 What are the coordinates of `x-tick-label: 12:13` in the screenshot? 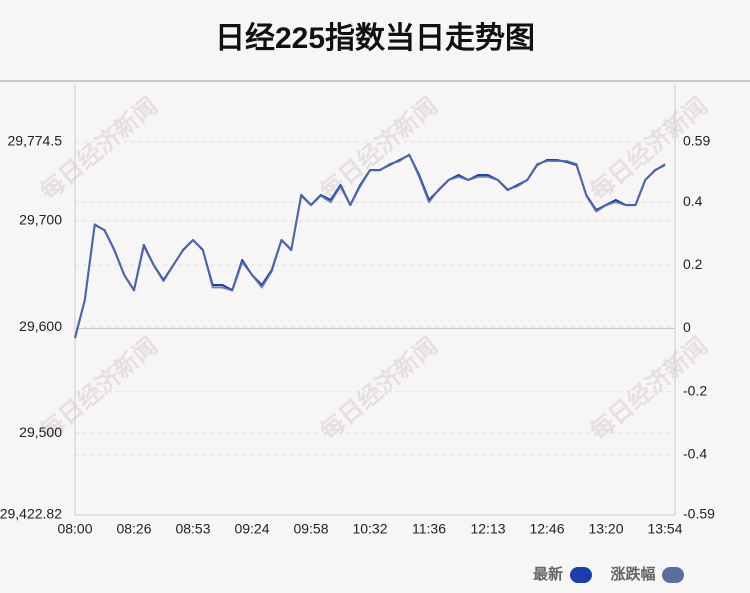 It's located at (487, 529).